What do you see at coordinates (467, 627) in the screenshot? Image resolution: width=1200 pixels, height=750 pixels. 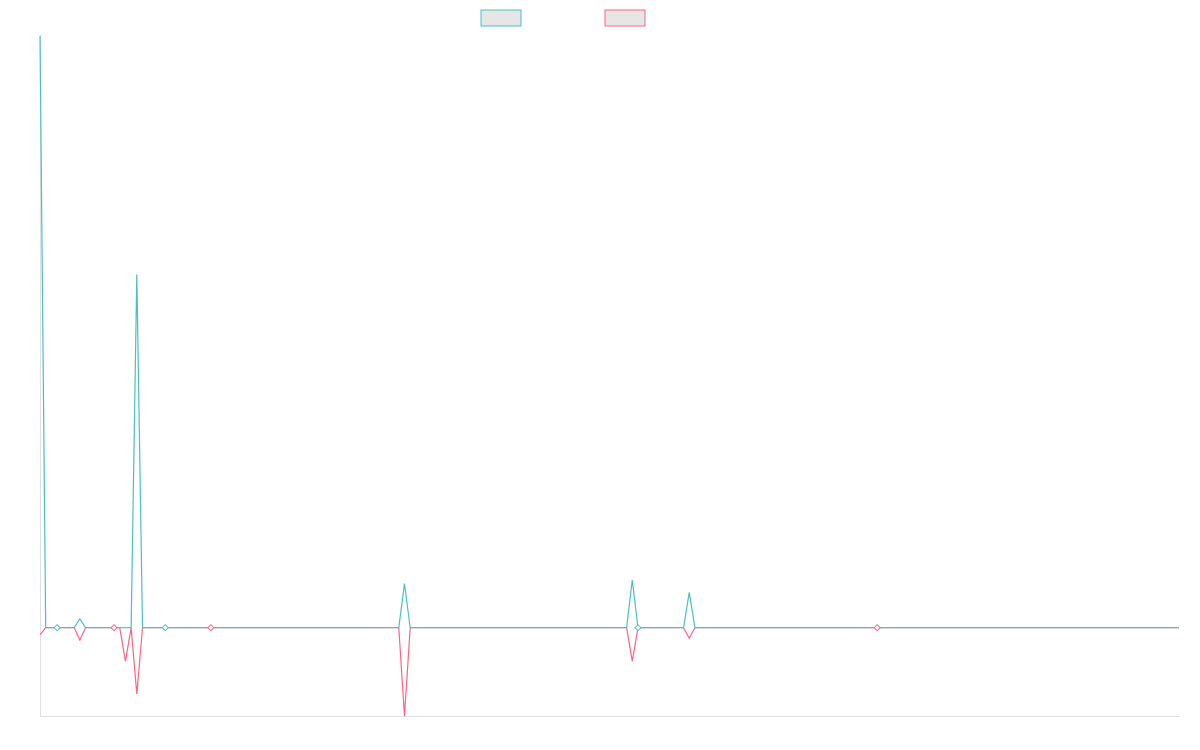 I see `marker-layer` at bounding box center [467, 627].